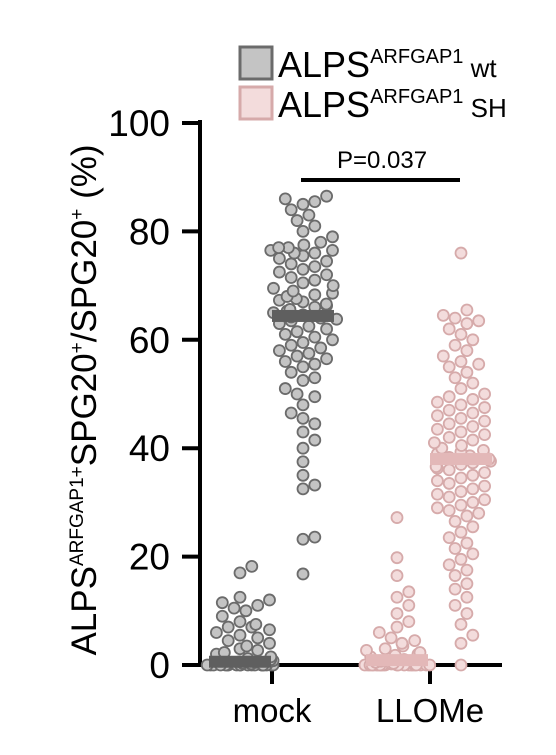  I want to click on x-category-label: LLOMe, so click(430, 710).